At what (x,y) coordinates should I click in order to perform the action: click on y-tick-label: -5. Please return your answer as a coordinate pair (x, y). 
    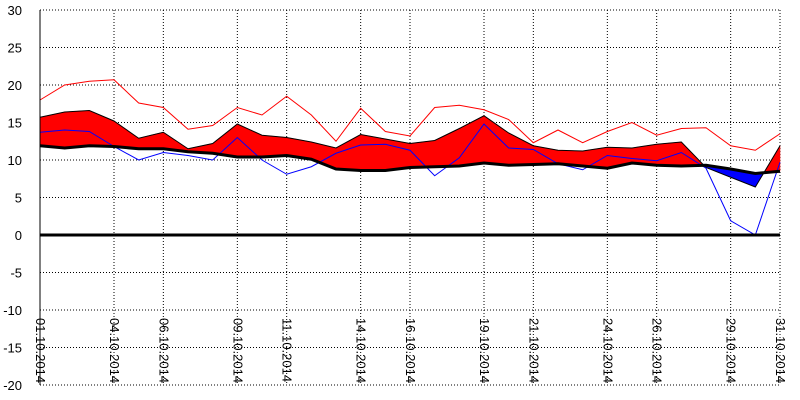
    Looking at the image, I should click on (16, 273).